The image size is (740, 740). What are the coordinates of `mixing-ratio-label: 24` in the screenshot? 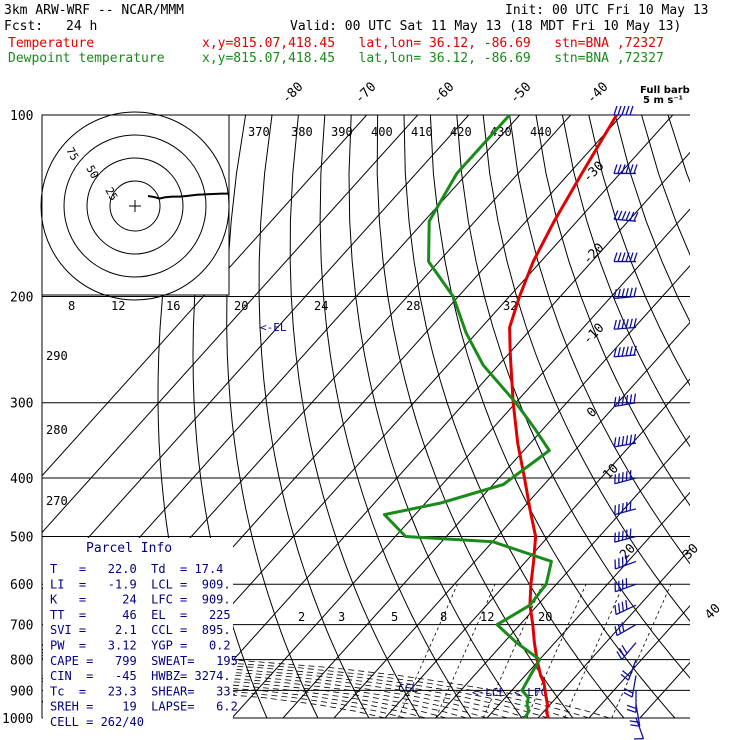 It's located at (321, 306).